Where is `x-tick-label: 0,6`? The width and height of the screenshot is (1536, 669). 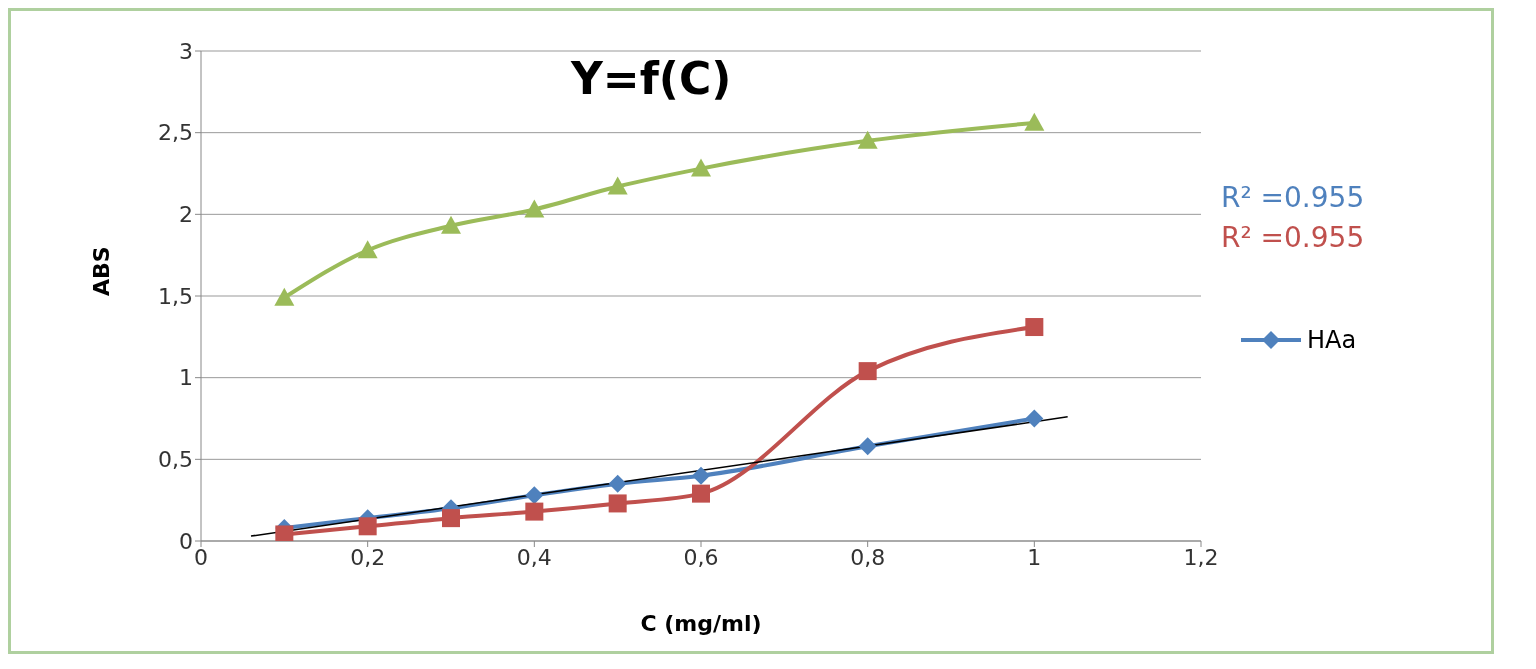
x-tick-label: 0,6 is located at coordinates (701, 557).